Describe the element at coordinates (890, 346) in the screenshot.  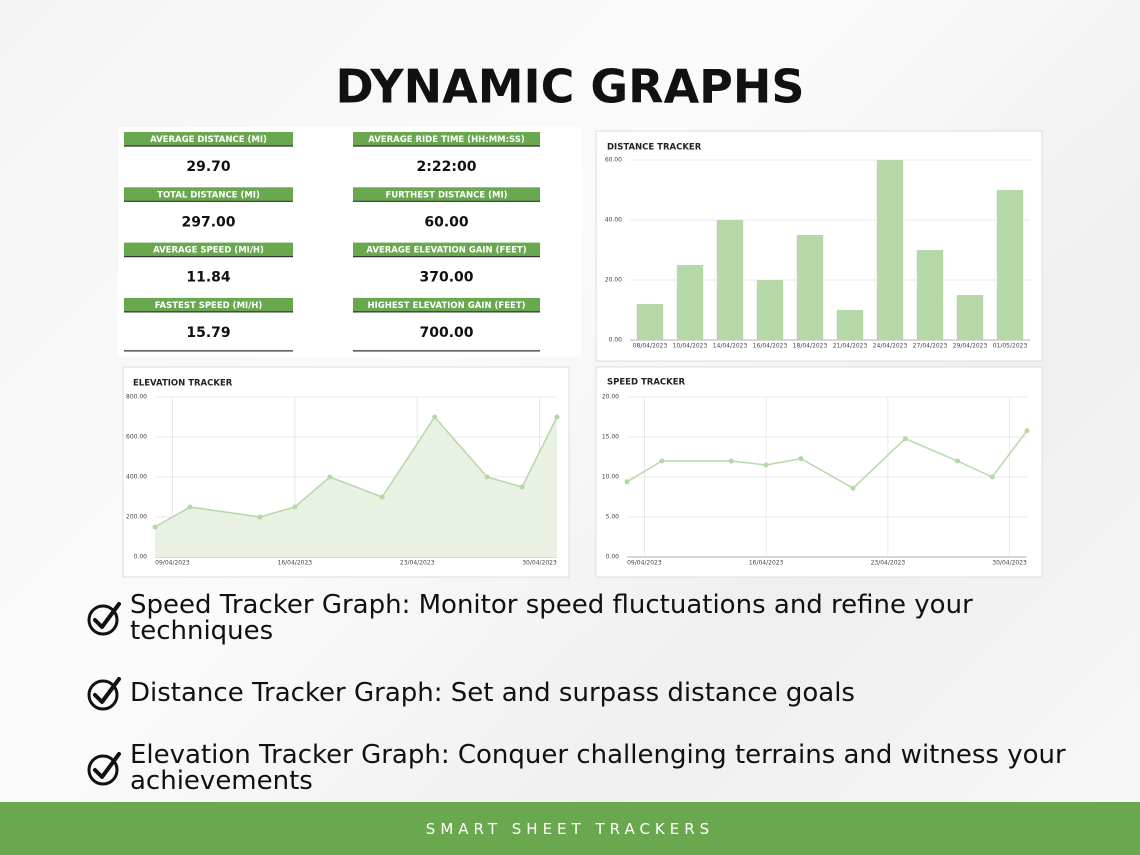
I see `x-tick-label: 24/04/2023` at that location.